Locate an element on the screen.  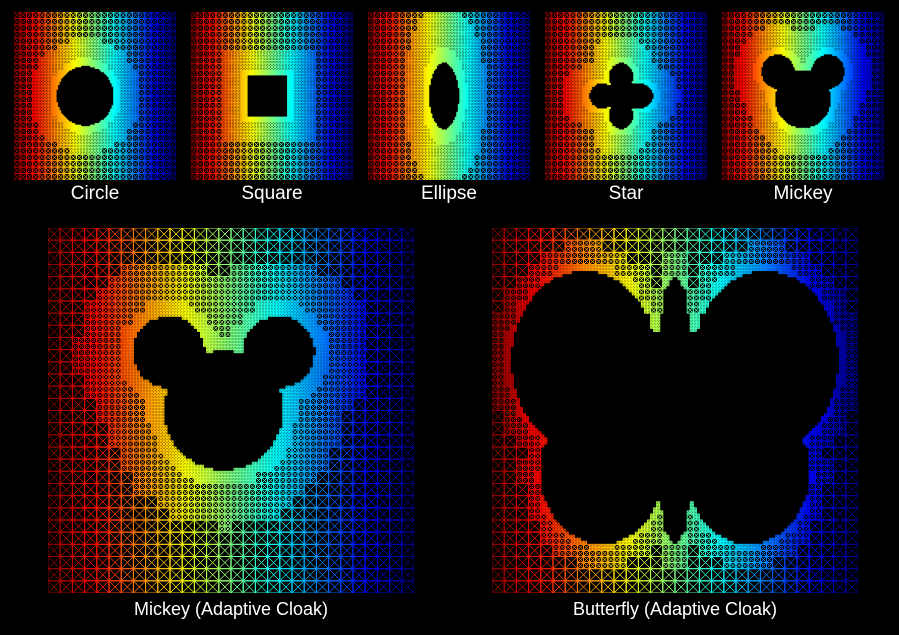
panel-circle: Circle is located at coordinates (95, 108).